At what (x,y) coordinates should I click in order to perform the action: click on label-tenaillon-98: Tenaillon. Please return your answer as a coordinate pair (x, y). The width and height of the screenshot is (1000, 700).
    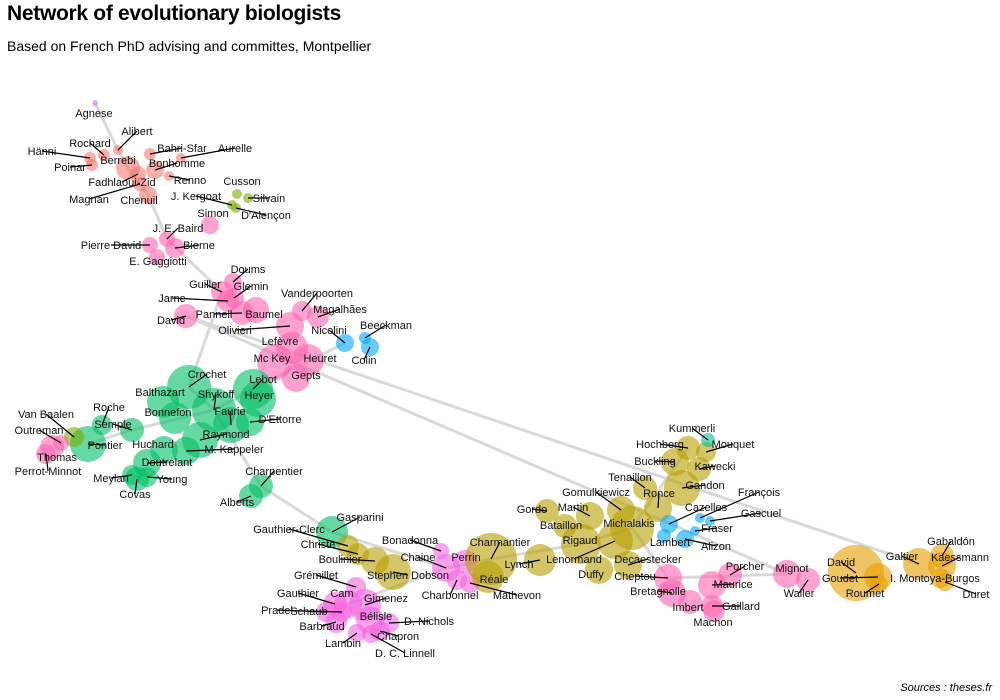
    Looking at the image, I should click on (629, 478).